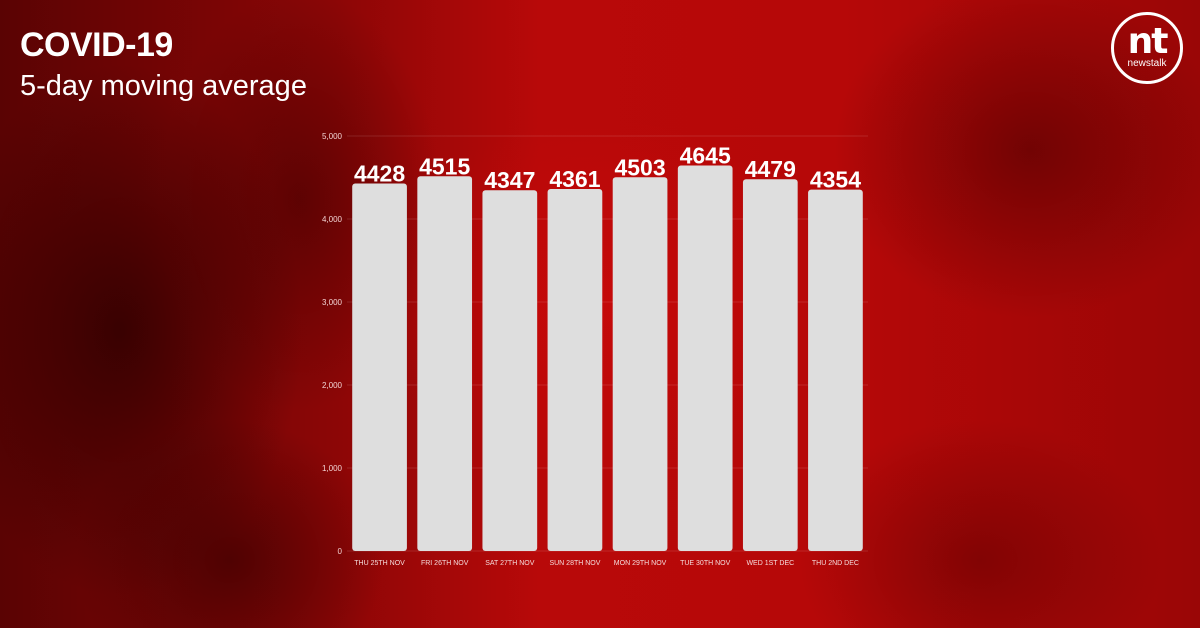 Image resolution: width=1200 pixels, height=628 pixels. Describe the element at coordinates (379, 173) in the screenshot. I see `data-label: 4428` at that location.